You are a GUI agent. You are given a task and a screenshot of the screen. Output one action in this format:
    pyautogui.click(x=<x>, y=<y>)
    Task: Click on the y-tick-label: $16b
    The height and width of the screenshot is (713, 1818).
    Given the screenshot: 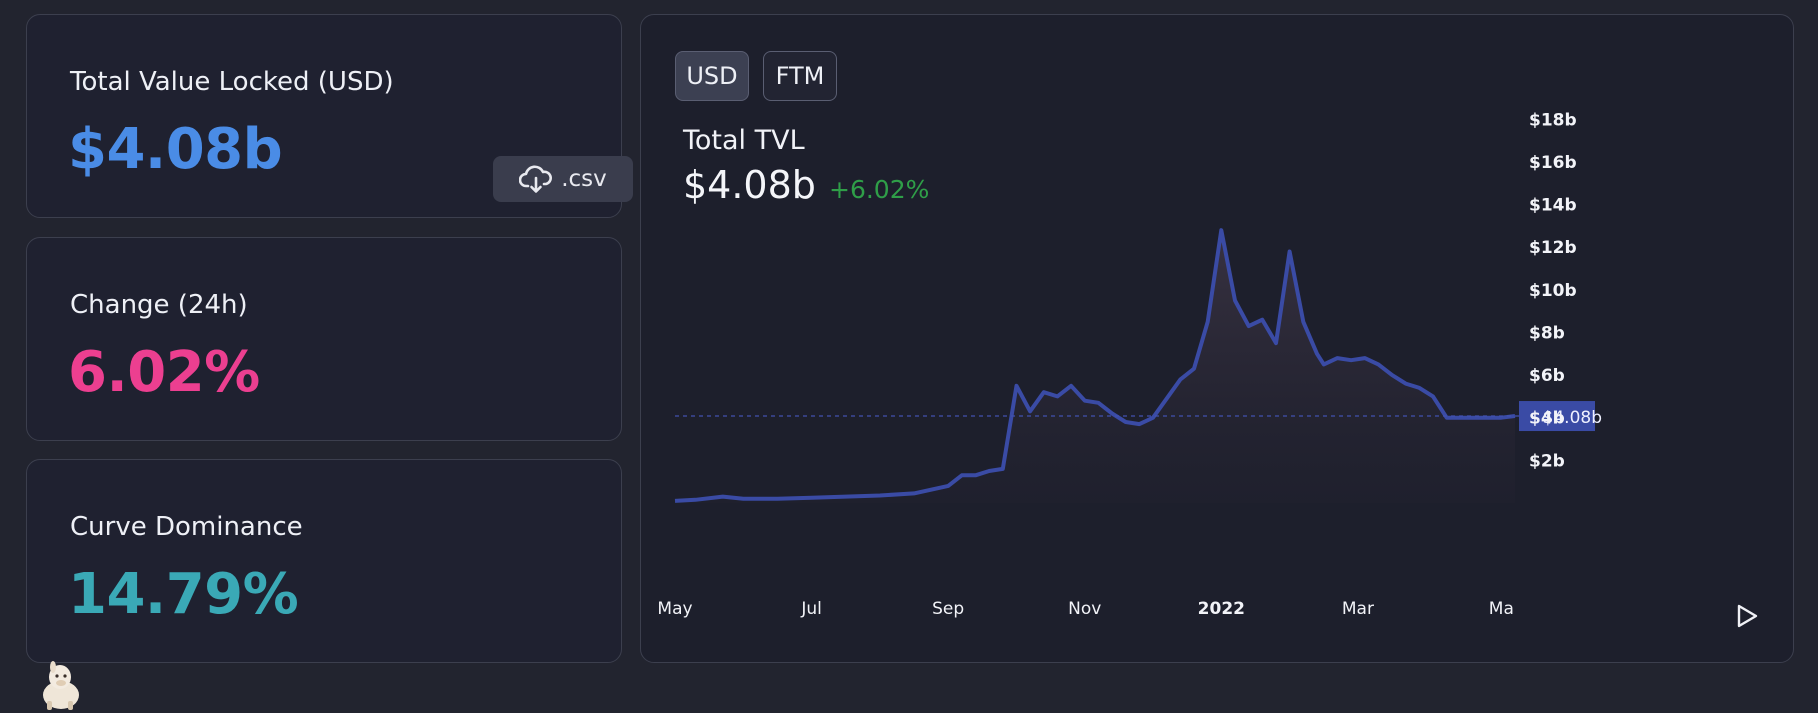 What is the action you would take?
    pyautogui.click(x=1553, y=163)
    